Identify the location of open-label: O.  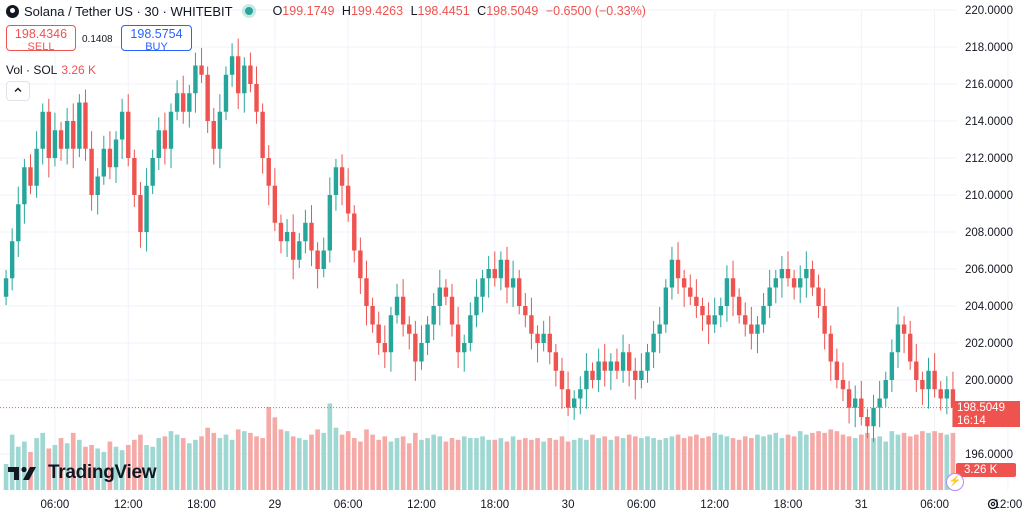
(277, 11).